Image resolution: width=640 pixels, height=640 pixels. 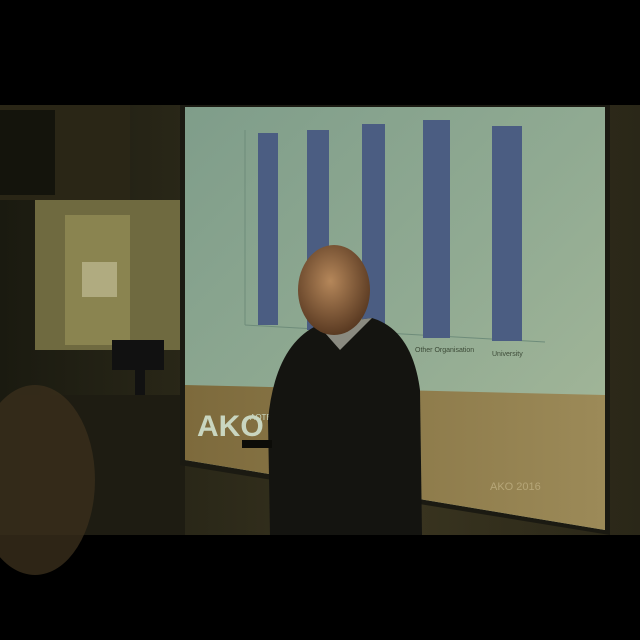 What do you see at coordinates (345, 426) in the screenshot?
I see `presenter-body` at bounding box center [345, 426].